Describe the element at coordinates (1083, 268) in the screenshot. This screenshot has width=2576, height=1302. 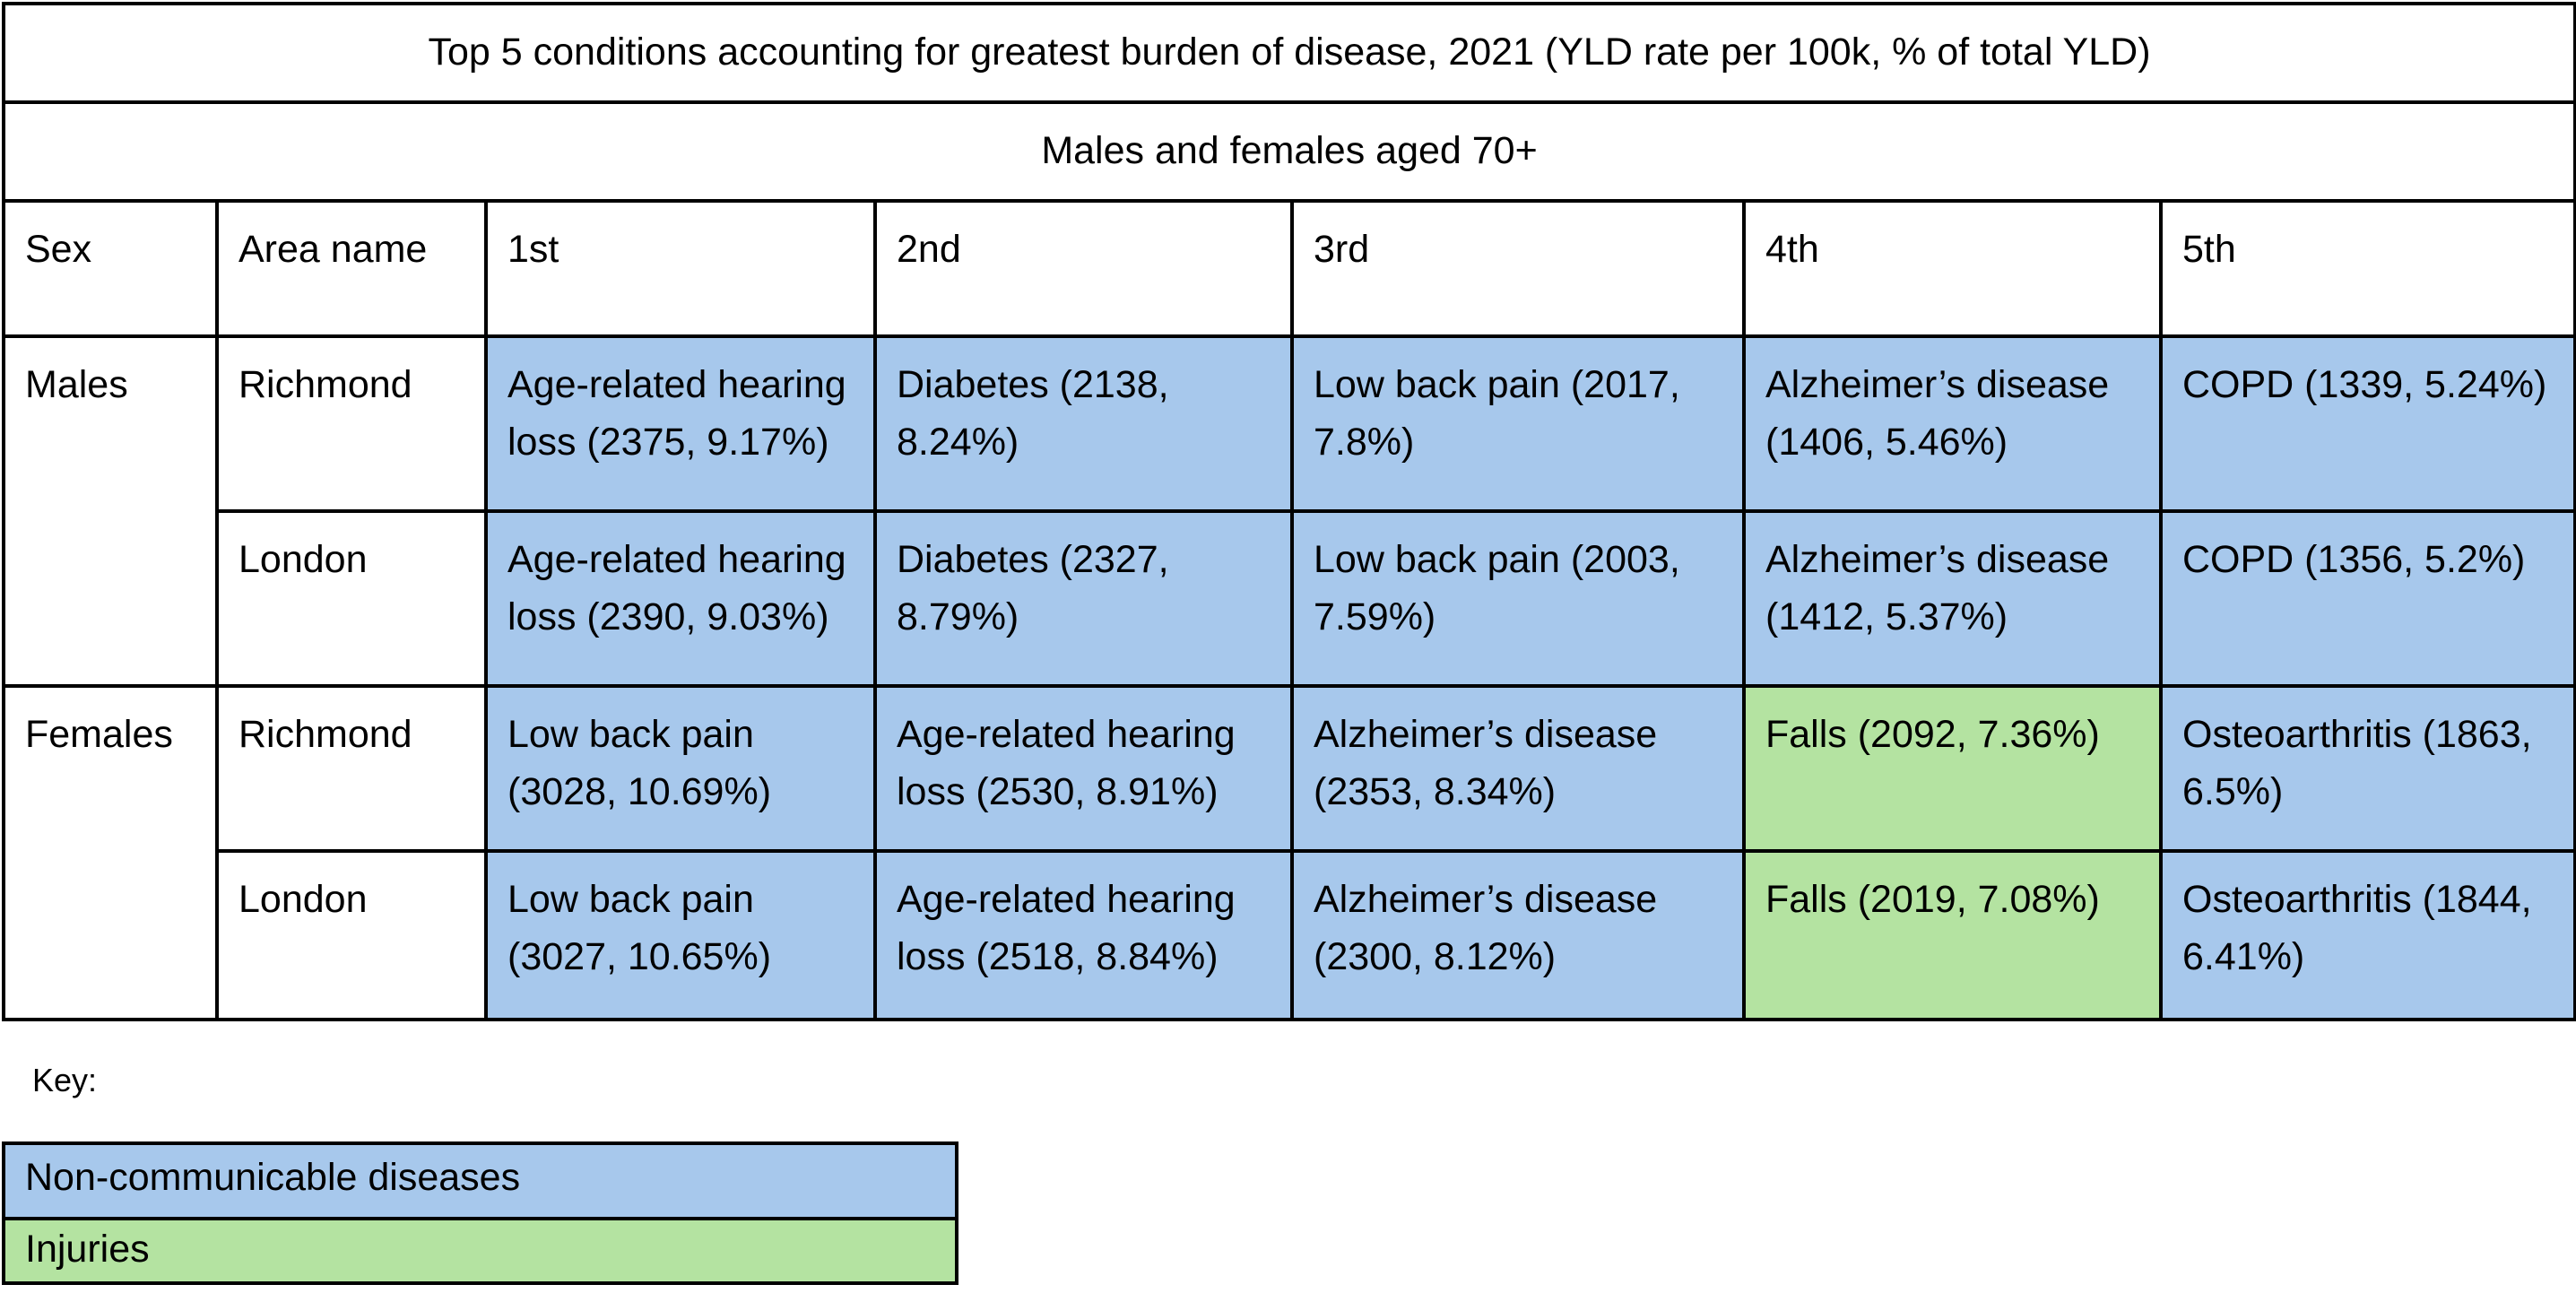
I see `header-rank-2: 2nd` at that location.